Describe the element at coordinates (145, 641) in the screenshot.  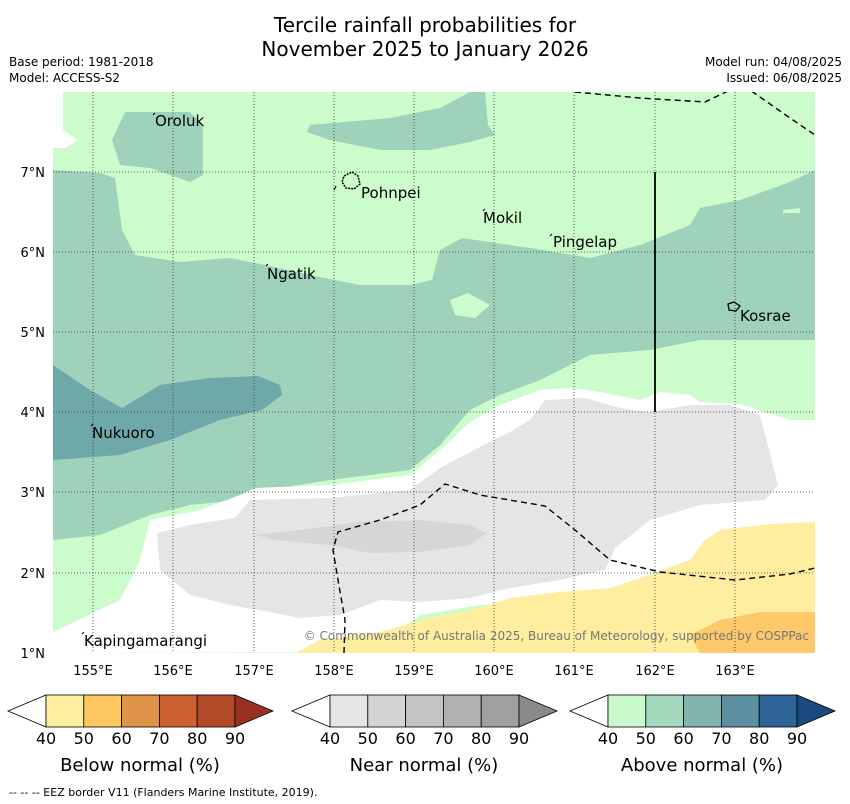
I see `place-kapingamarangi: Kapingamarangi` at that location.